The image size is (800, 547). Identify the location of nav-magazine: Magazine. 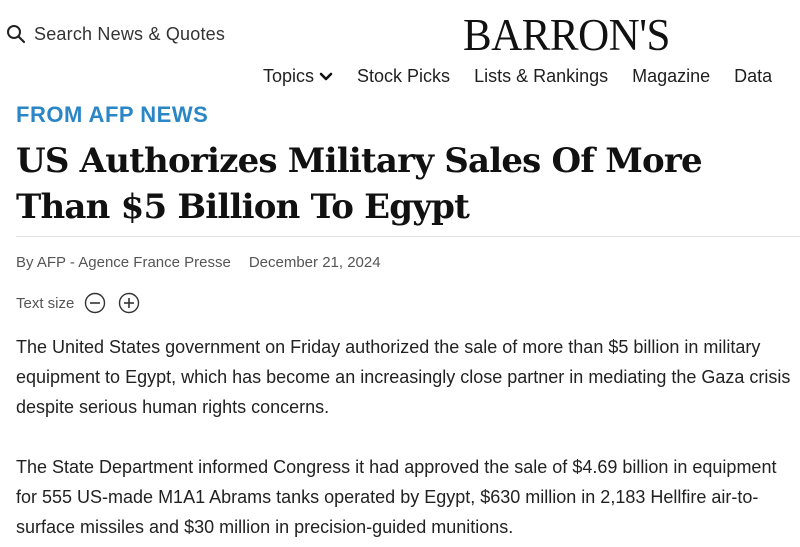
(671, 76).